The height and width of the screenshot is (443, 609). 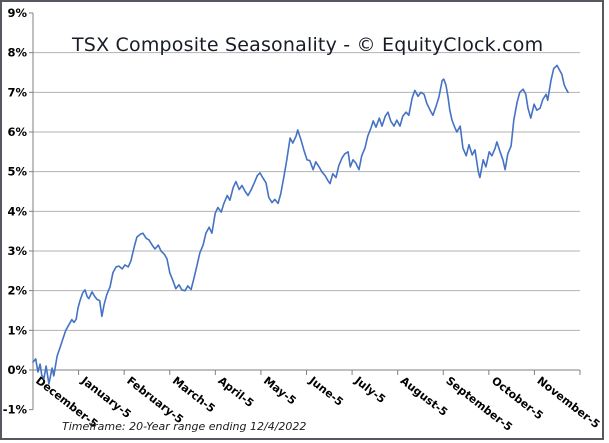 What do you see at coordinates (15, 410) in the screenshot?
I see `y-tick-label: -1%` at bounding box center [15, 410].